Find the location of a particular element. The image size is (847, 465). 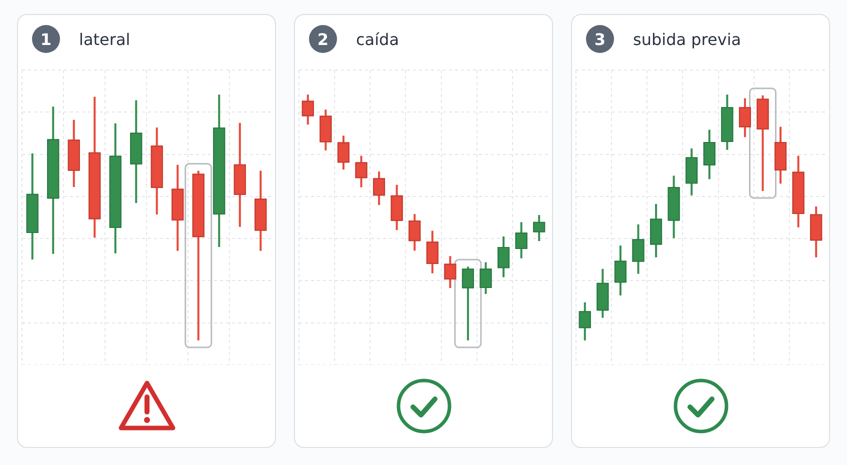

chart-title: lateral is located at coordinates (104, 39).